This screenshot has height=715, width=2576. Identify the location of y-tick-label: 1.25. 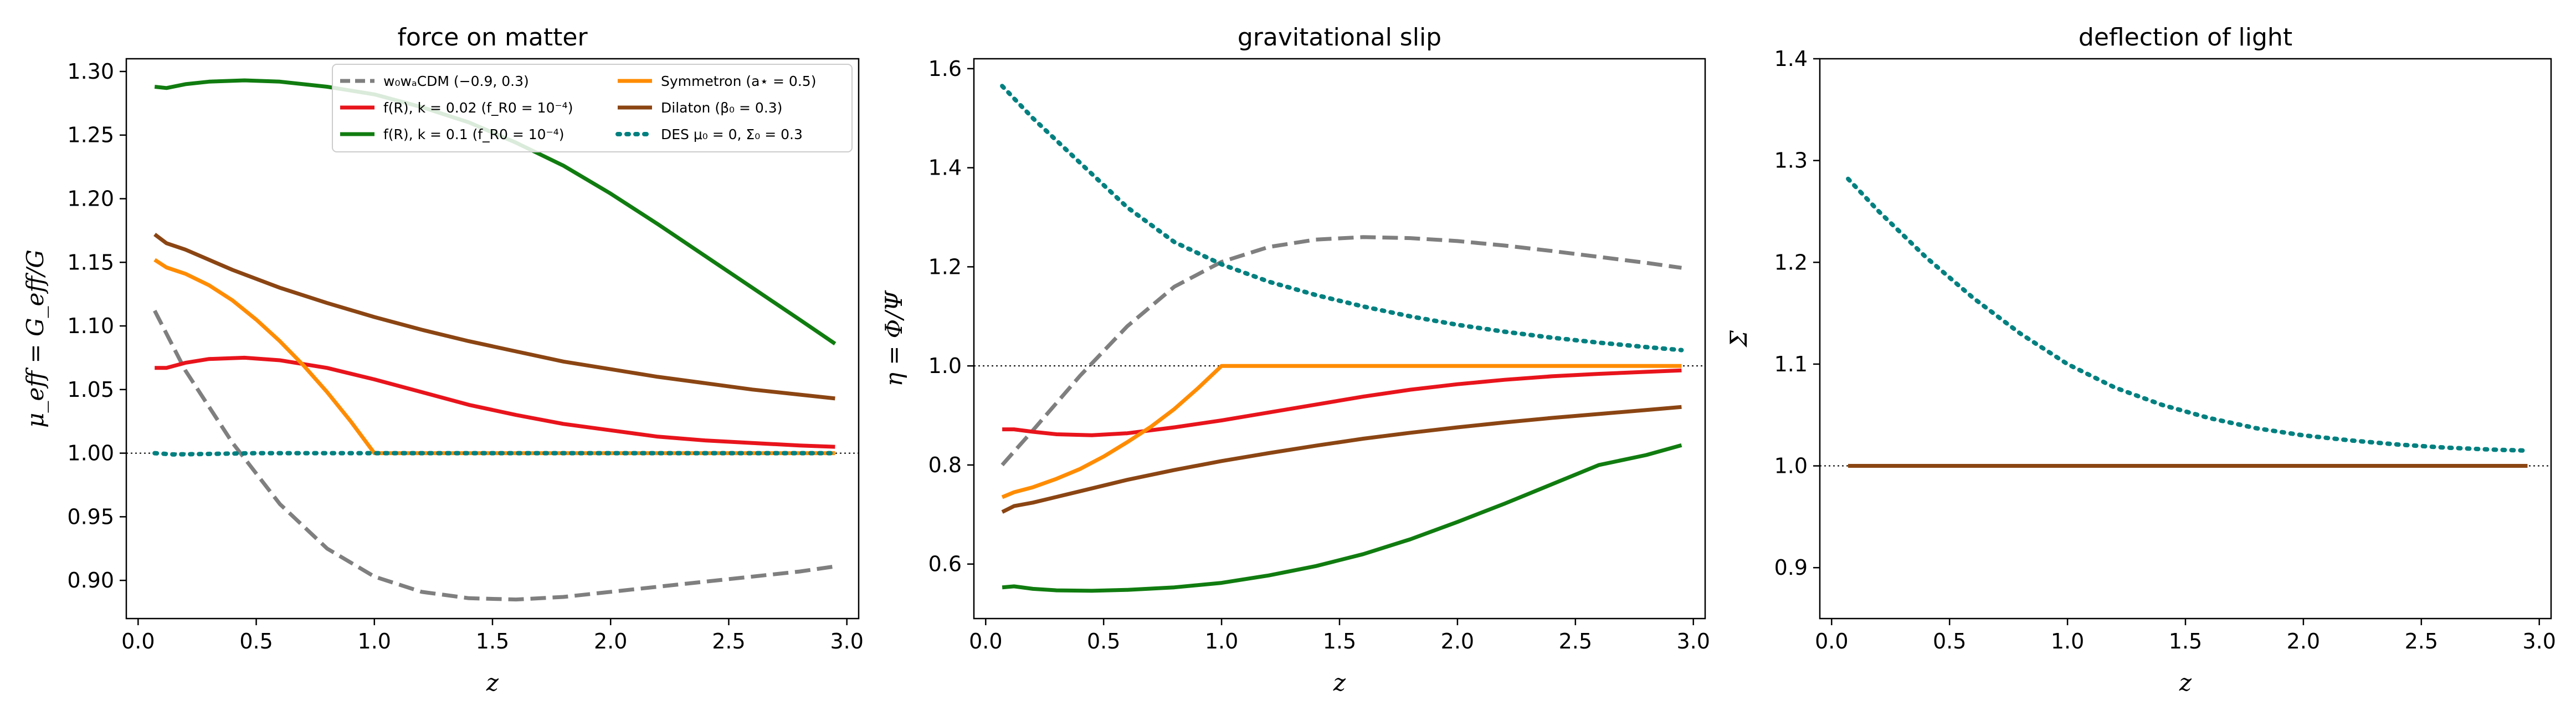
(90, 135).